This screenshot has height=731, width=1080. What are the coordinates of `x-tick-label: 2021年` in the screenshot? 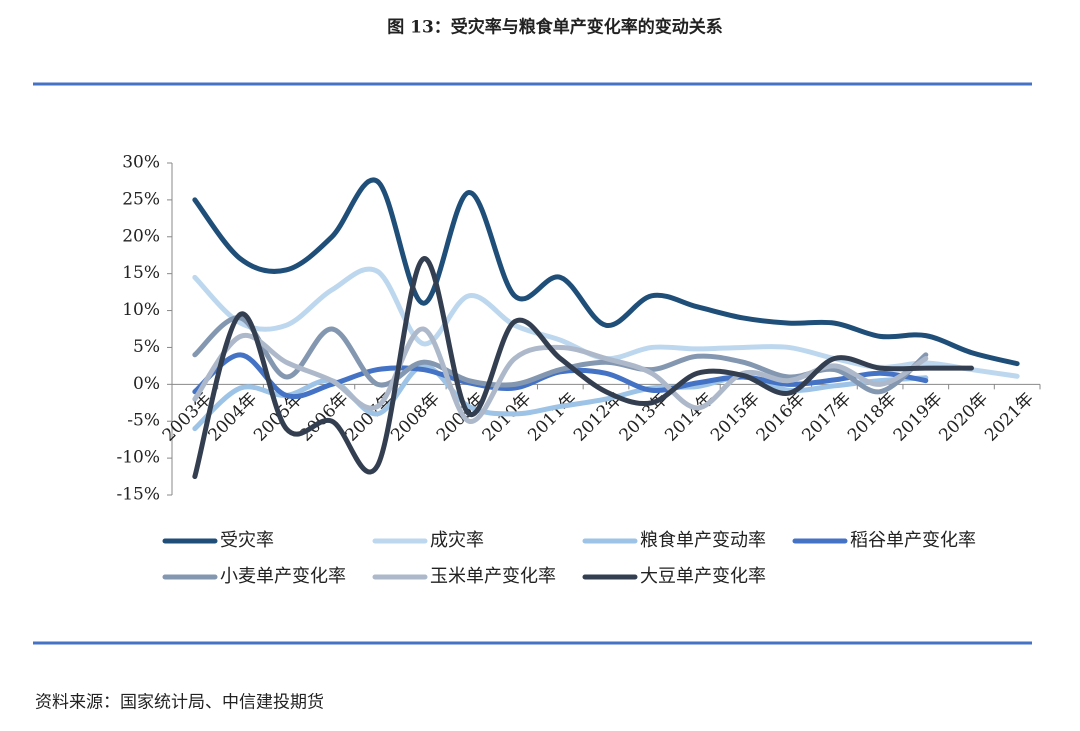 It's located at (1009, 417).